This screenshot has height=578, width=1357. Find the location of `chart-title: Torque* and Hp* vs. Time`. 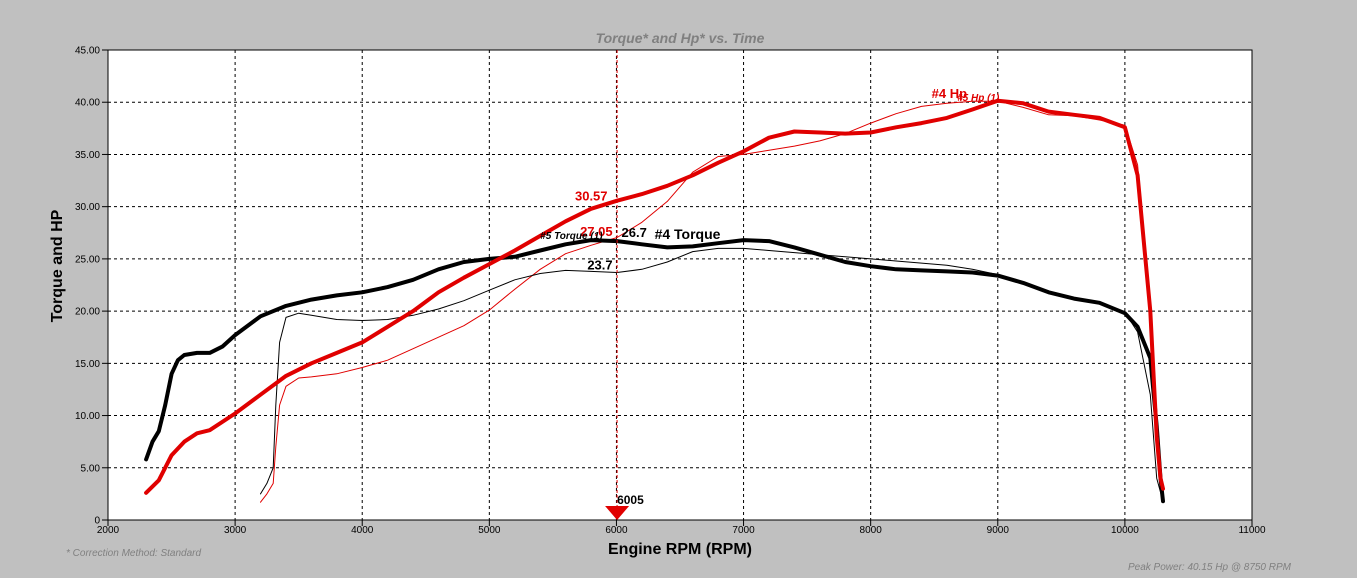

chart-title: Torque* and Hp* vs. Time is located at coordinates (680, 38).